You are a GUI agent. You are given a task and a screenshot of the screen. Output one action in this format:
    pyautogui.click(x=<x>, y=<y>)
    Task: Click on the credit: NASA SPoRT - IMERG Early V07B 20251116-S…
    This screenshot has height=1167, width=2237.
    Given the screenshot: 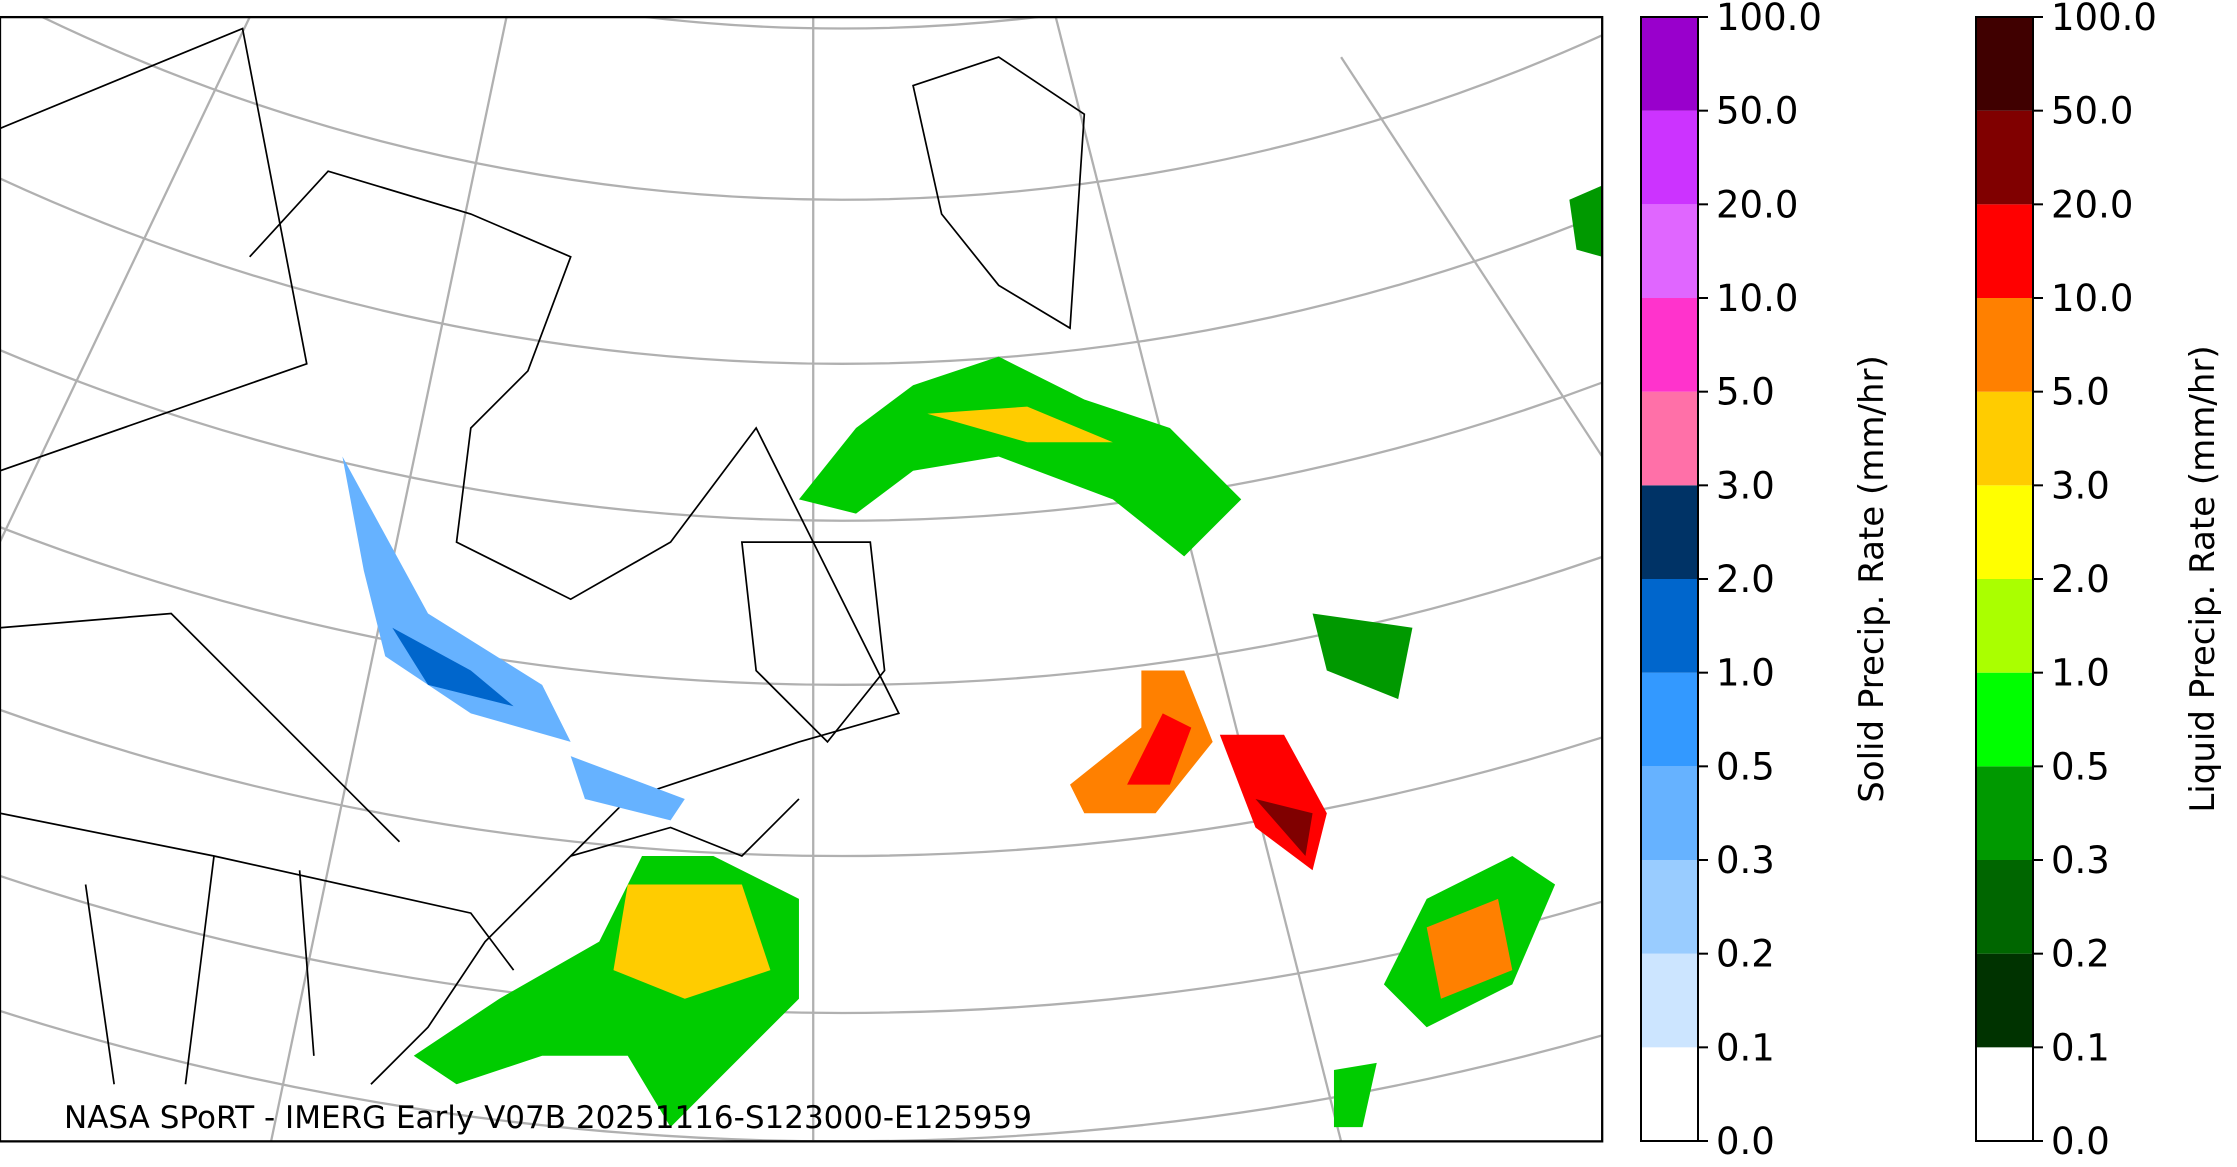 What is the action you would take?
    pyautogui.click(x=548, y=1118)
    